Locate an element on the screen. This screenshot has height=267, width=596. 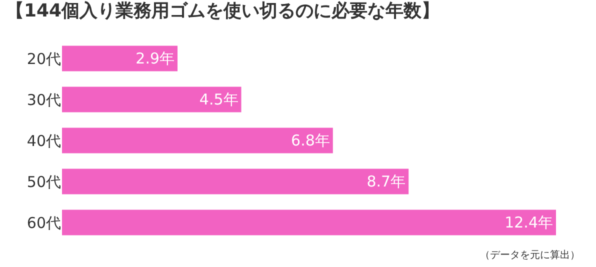
y-tick-label: 60代 is located at coordinates (43, 223).